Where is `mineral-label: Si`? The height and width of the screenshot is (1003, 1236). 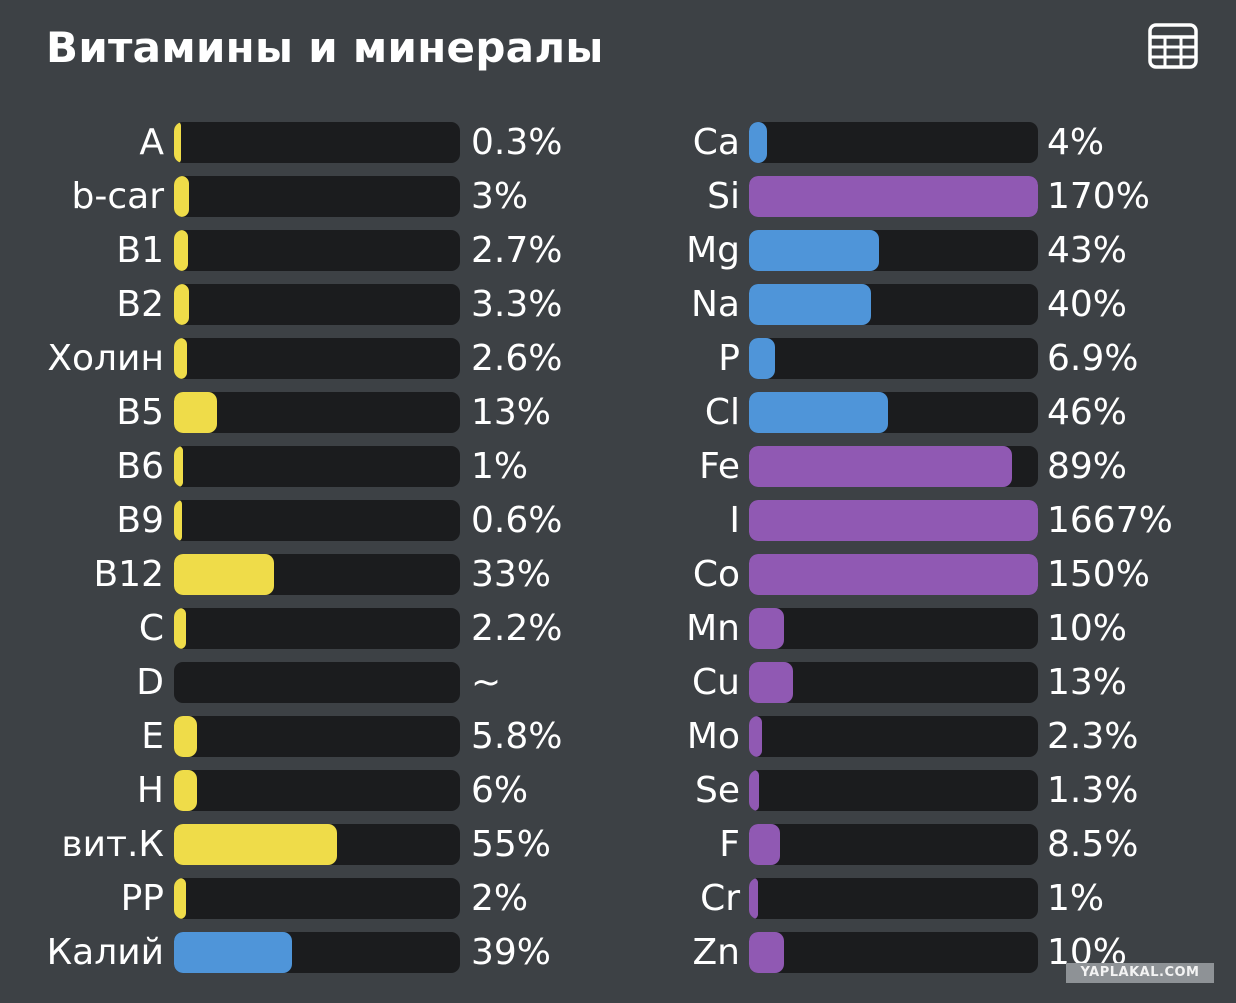 mineral-label: Si is located at coordinates (723, 196).